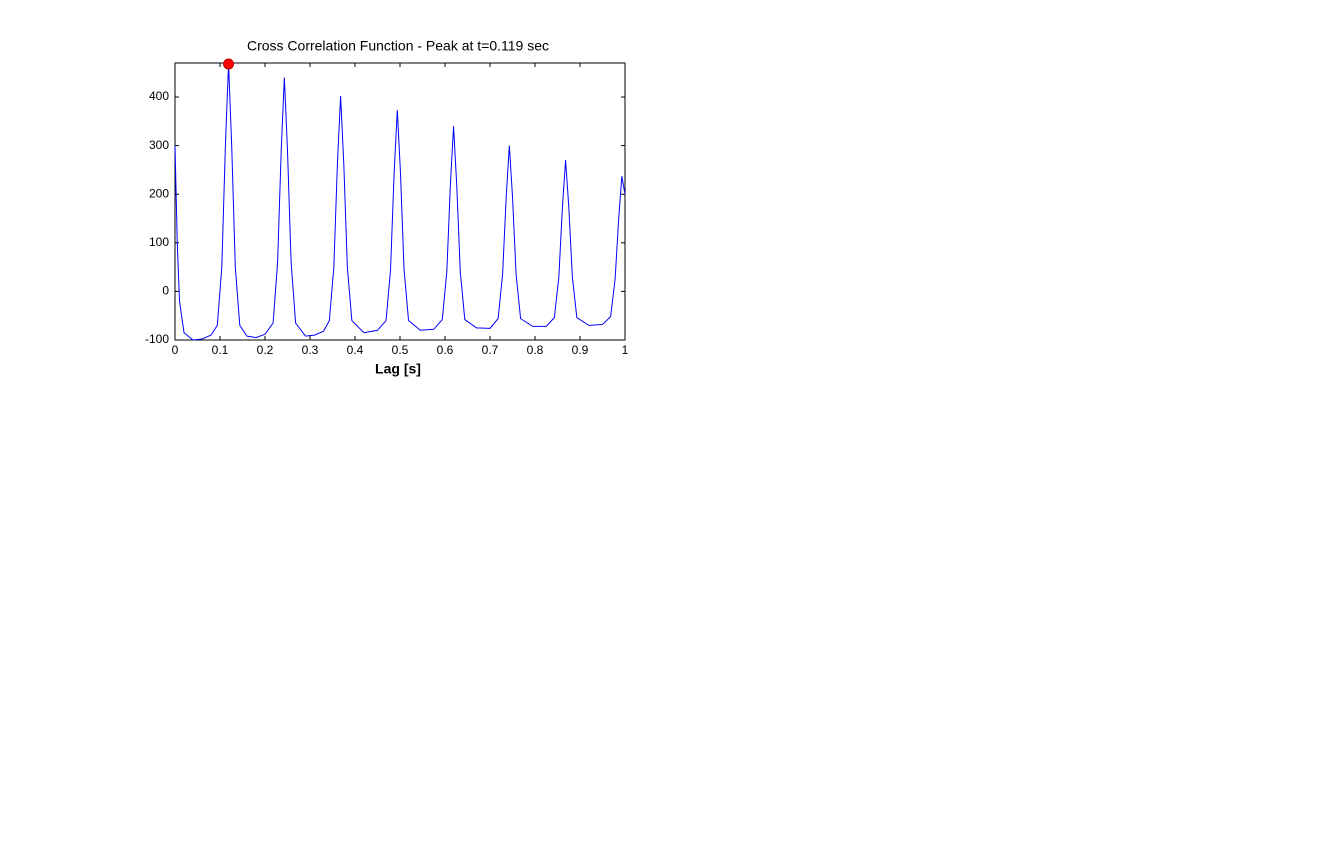 The height and width of the screenshot is (845, 1344). Describe the element at coordinates (159, 242) in the screenshot. I see `y-tick-label: 100` at that location.